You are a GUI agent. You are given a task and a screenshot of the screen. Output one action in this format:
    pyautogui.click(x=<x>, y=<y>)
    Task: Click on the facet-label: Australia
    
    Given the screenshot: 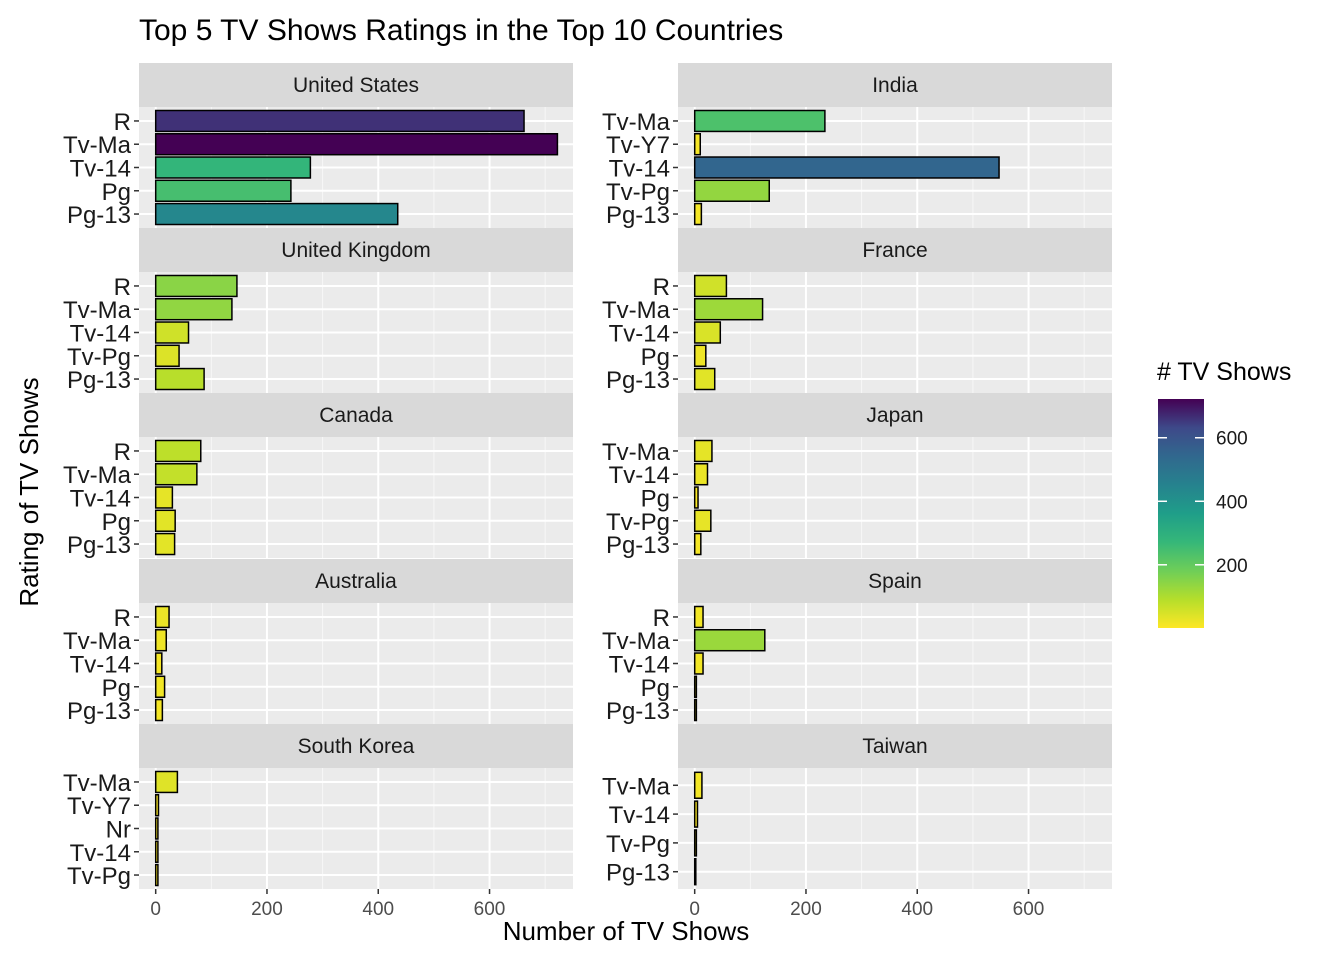 What is the action you would take?
    pyautogui.click(x=356, y=581)
    